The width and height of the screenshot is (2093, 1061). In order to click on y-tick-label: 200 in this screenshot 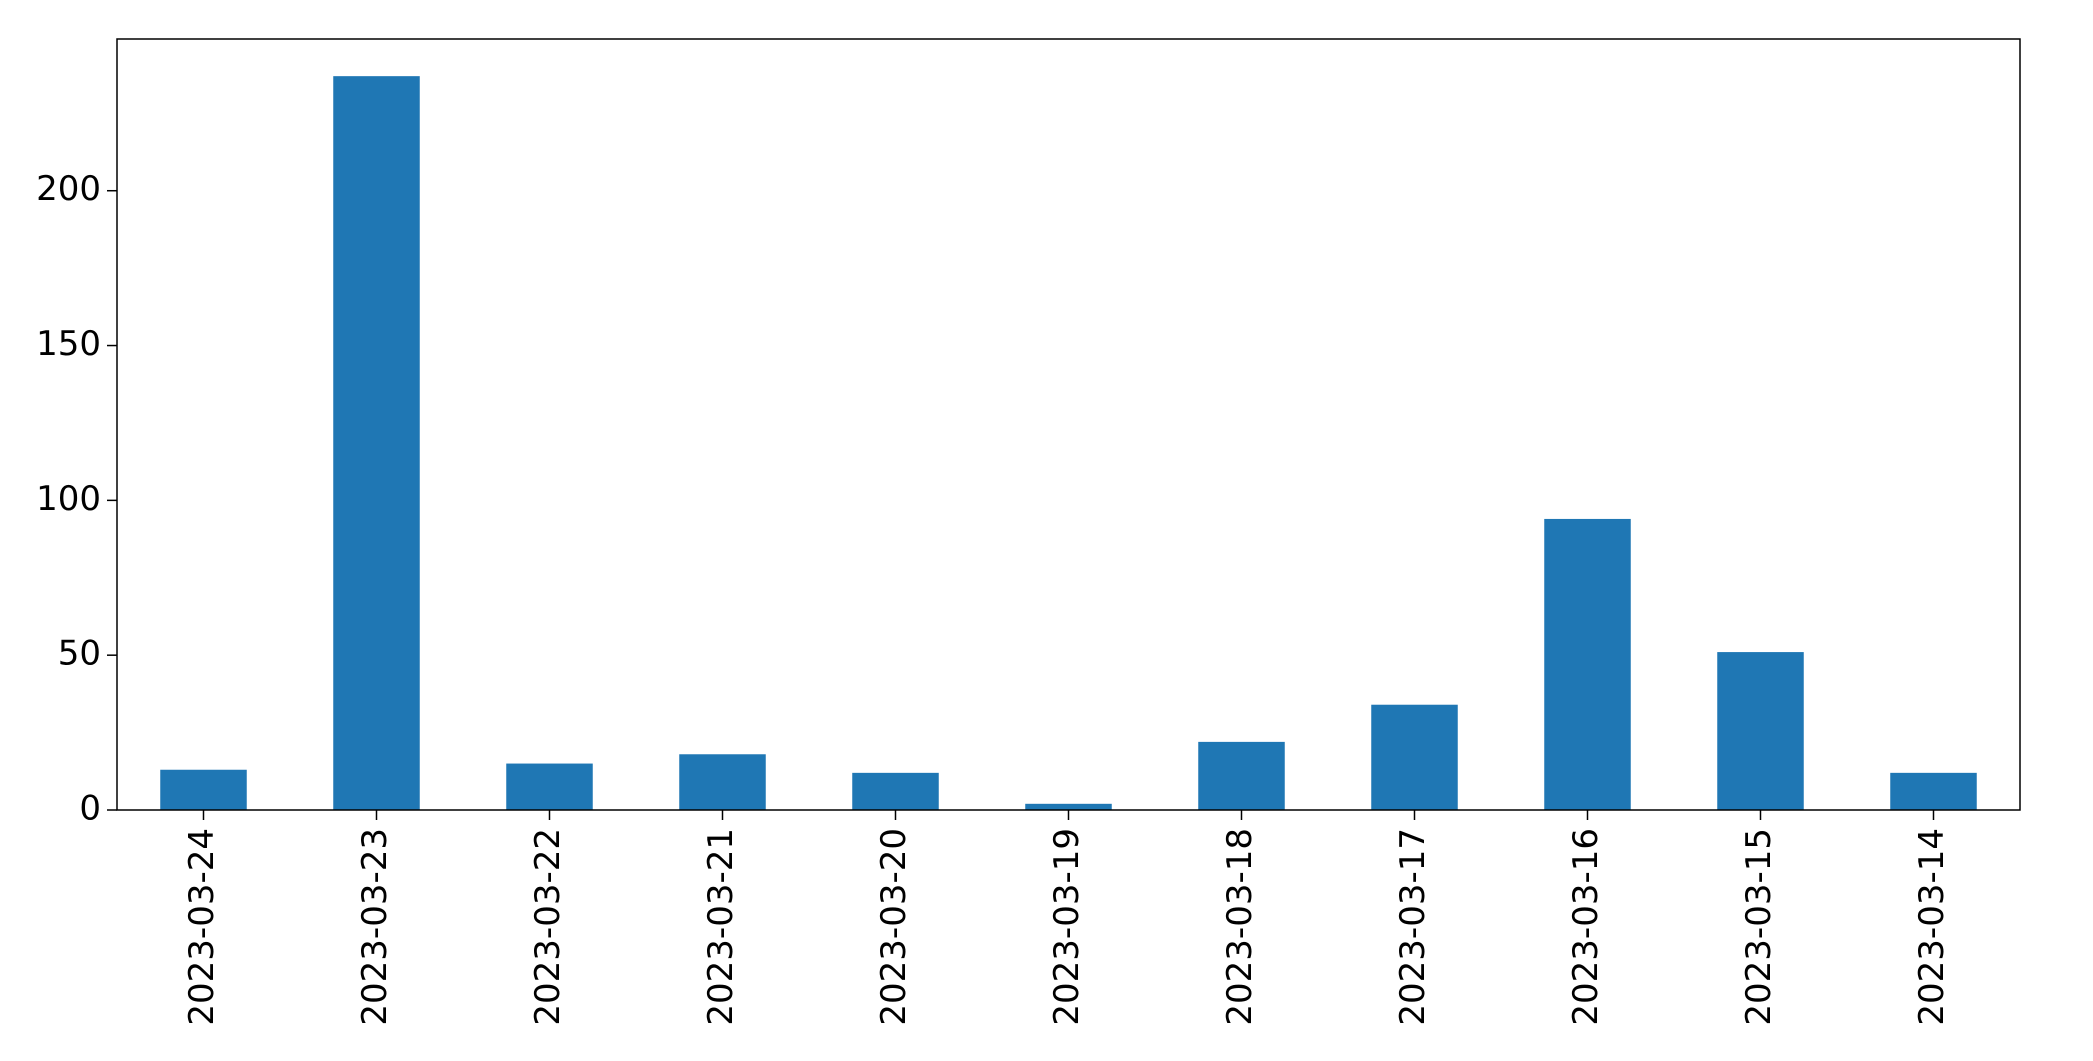, I will do `click(68, 189)`.